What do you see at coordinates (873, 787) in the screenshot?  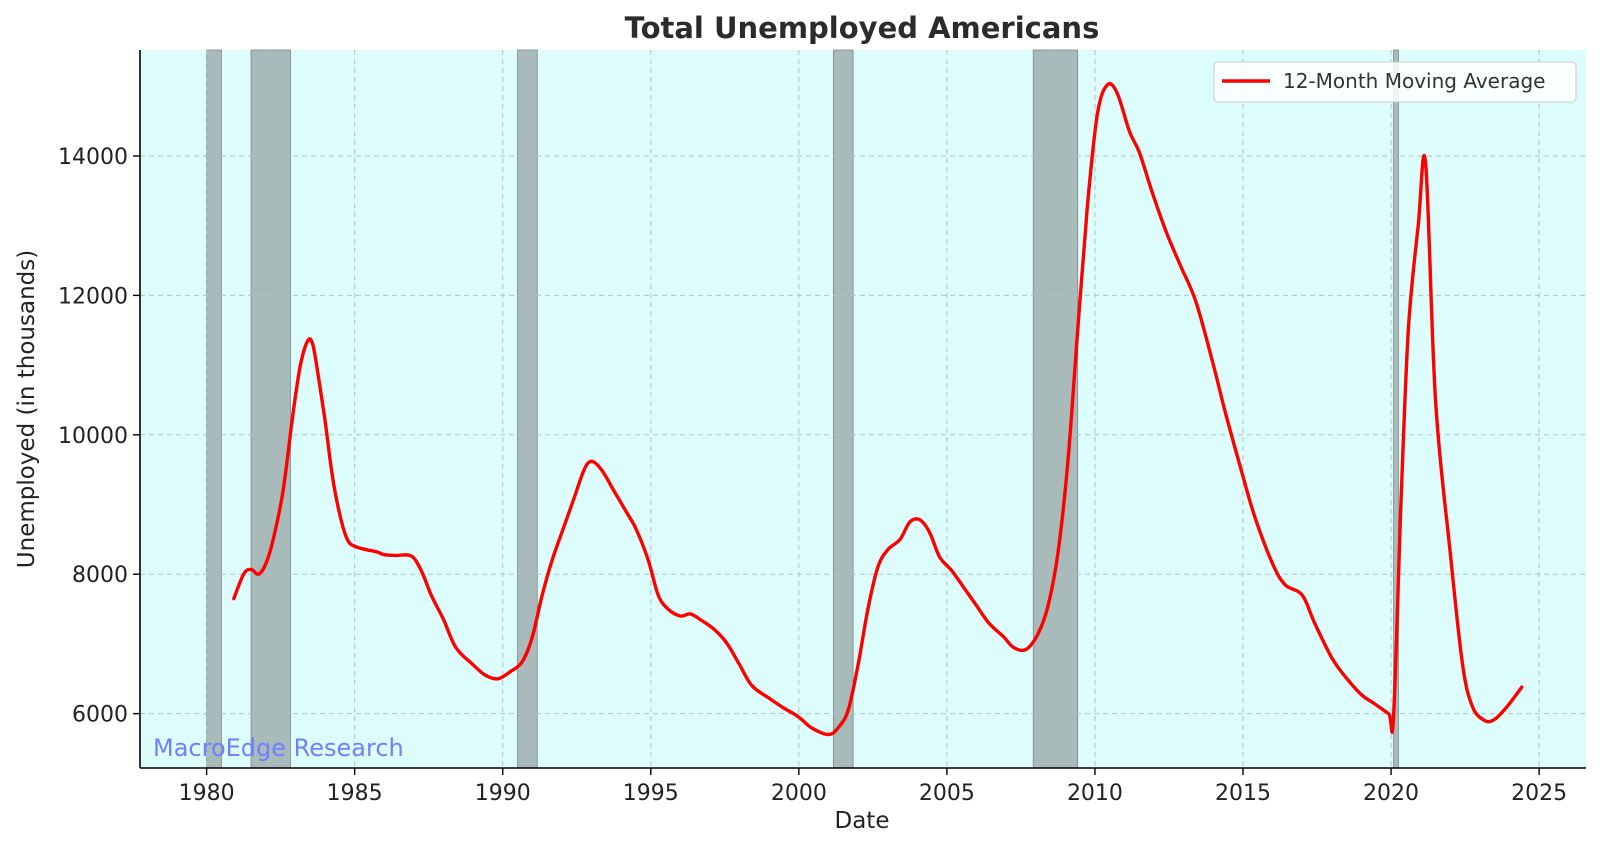 I see `x-ticks: 1980 1985 1990 1995 2000 2005 2010 2015 2020 2025` at bounding box center [873, 787].